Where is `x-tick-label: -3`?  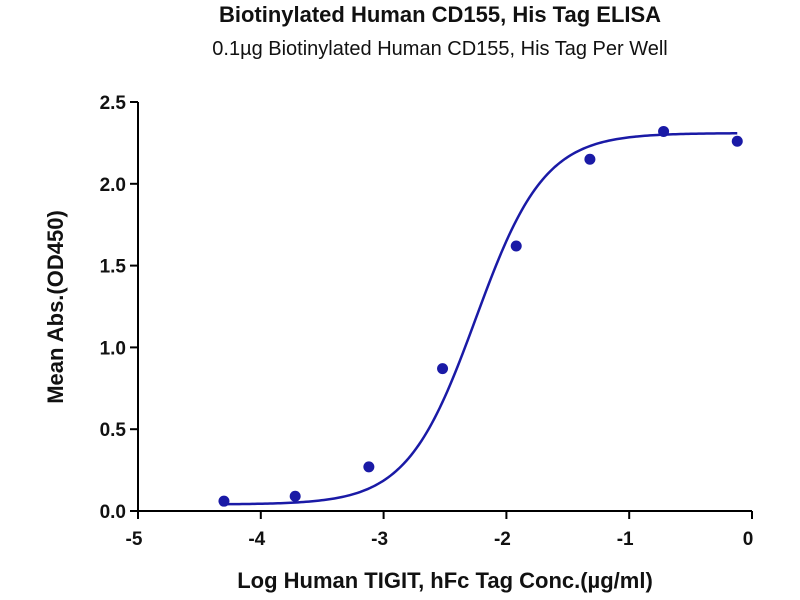
x-tick-label: -3 is located at coordinates (379, 539).